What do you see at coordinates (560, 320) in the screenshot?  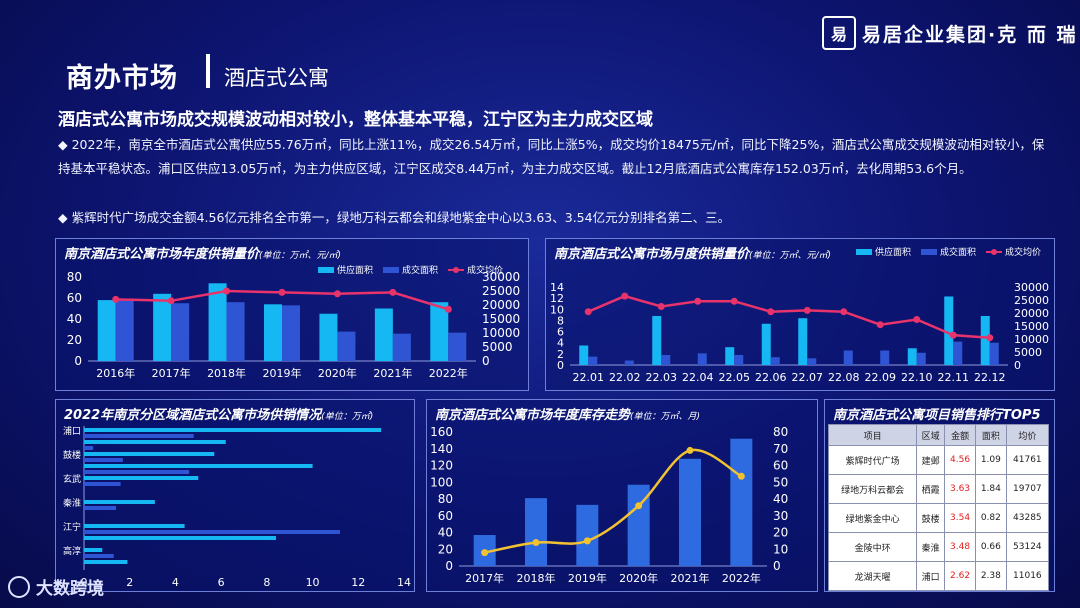 I see `y-tick-label: 8` at bounding box center [560, 320].